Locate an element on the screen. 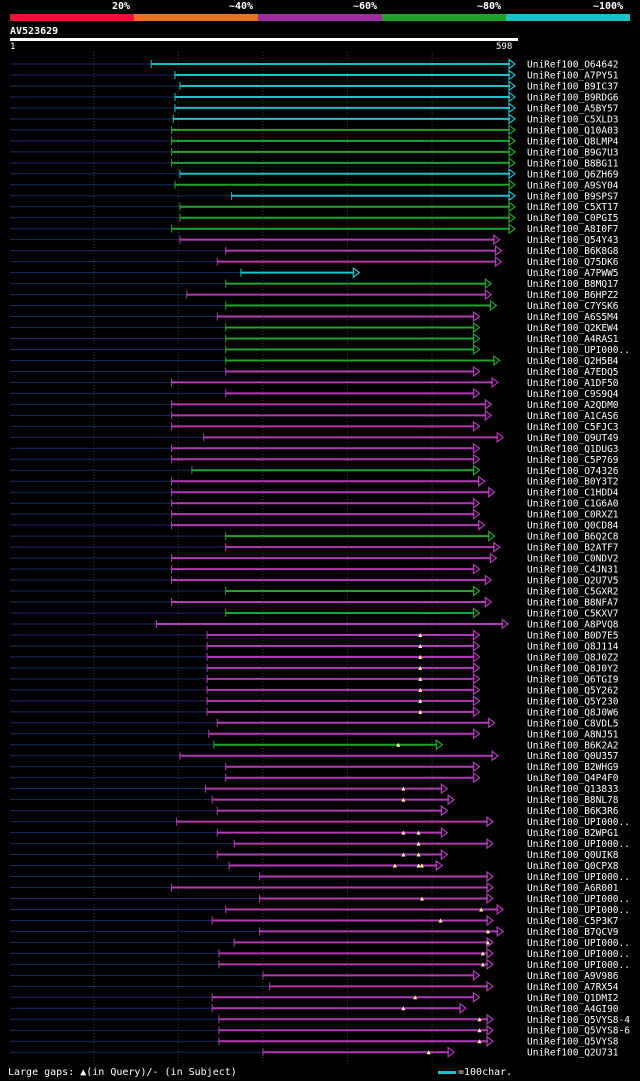 The image size is (640, 1081). hit-label: UniRef100_C5FJC3 is located at coordinates (573, 427).